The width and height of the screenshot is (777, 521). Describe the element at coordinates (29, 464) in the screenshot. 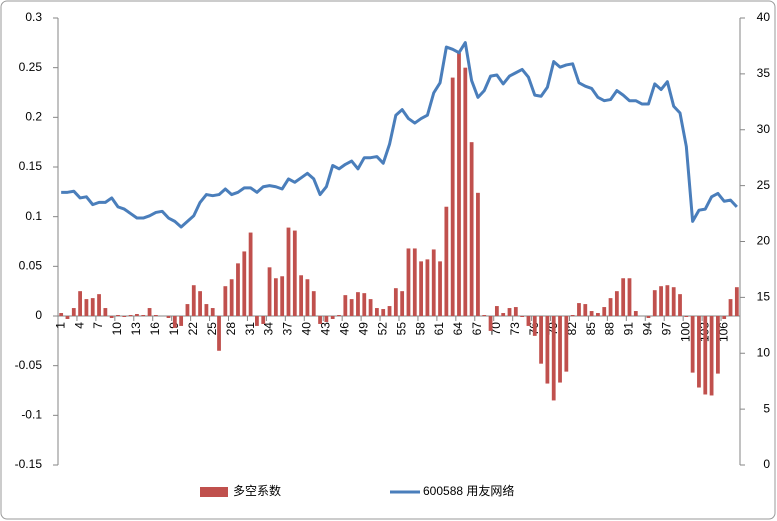

I see `y-tick-label: -0.15` at that location.